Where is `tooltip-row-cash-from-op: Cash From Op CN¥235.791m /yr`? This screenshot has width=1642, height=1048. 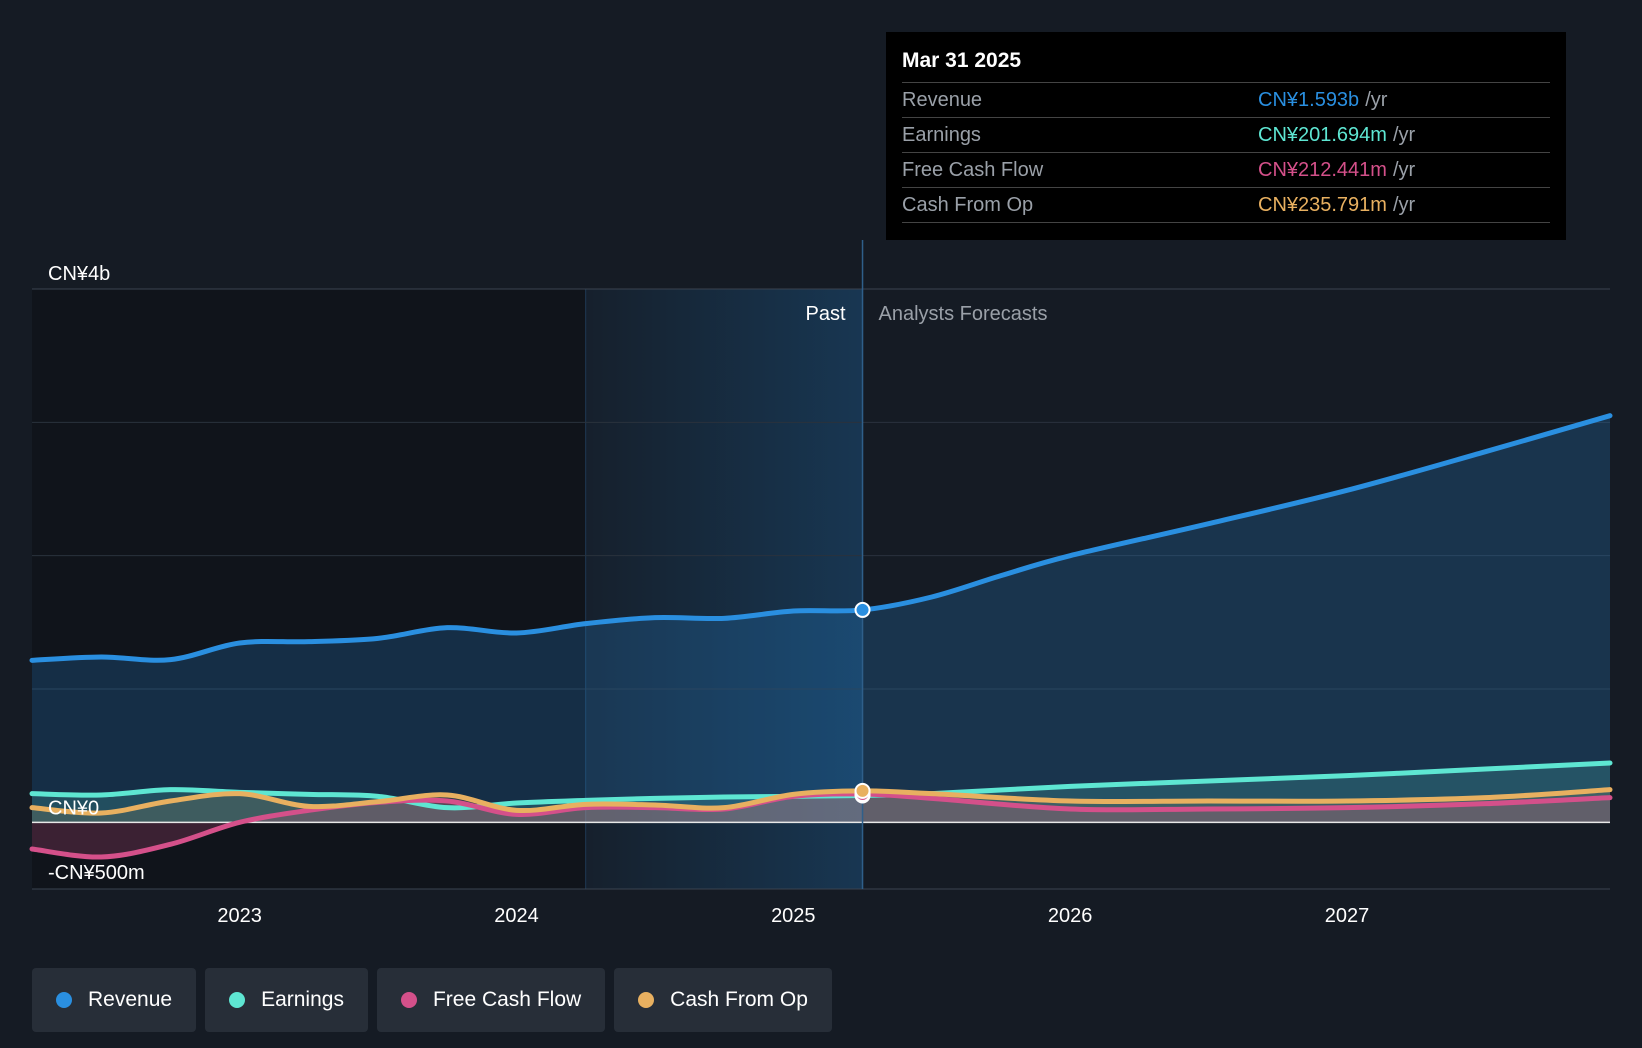 tooltip-row-cash-from-op: Cash From Op CN¥235.791m /yr is located at coordinates (1226, 205).